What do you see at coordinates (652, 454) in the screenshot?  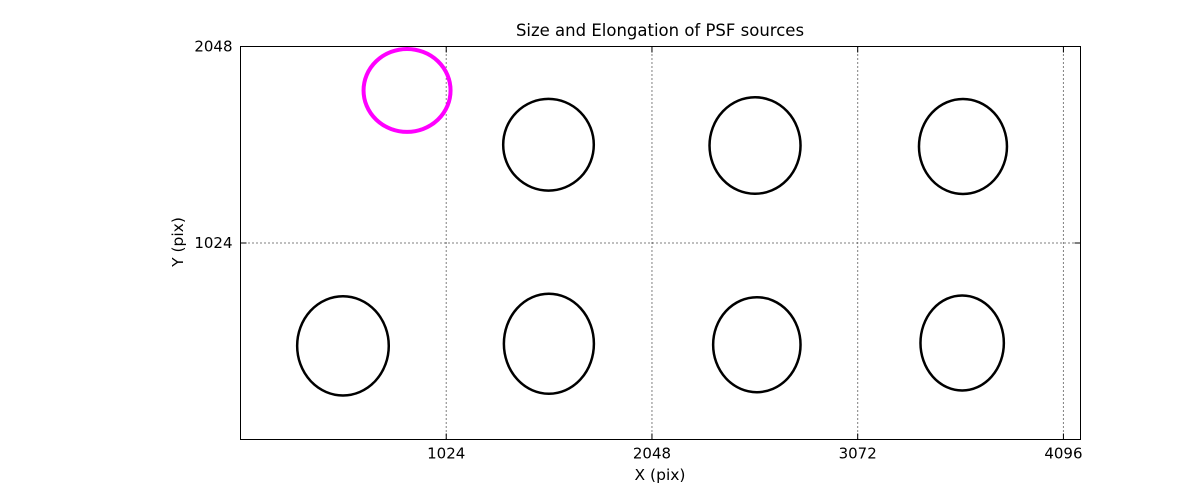 I see `x-tick-label: 2048` at bounding box center [652, 454].